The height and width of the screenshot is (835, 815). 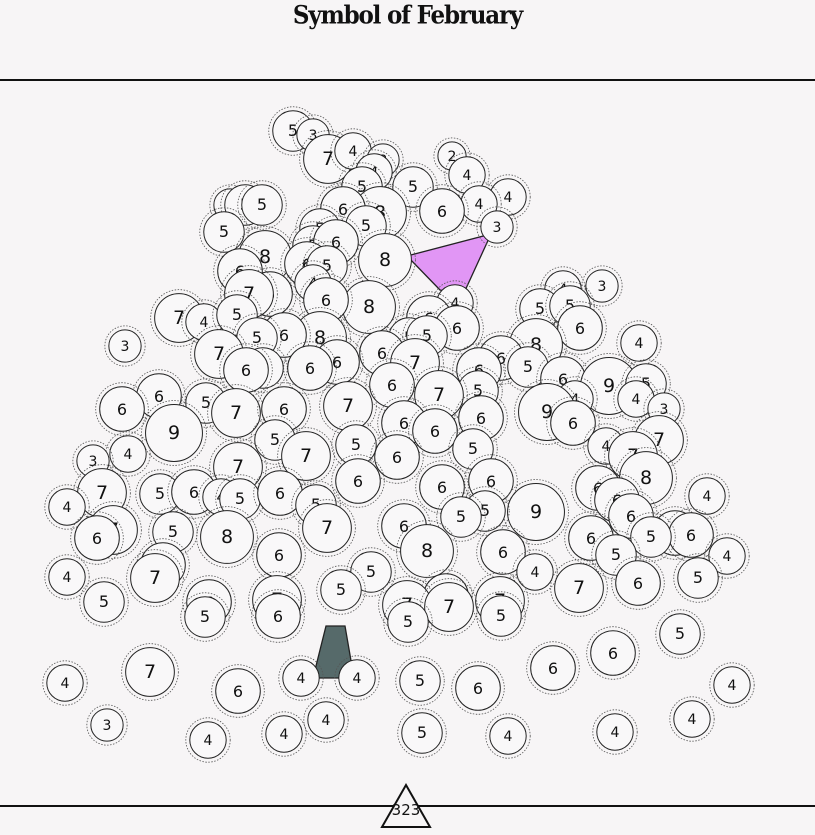 I want to click on number-piece: 9, so click(x=174, y=433).